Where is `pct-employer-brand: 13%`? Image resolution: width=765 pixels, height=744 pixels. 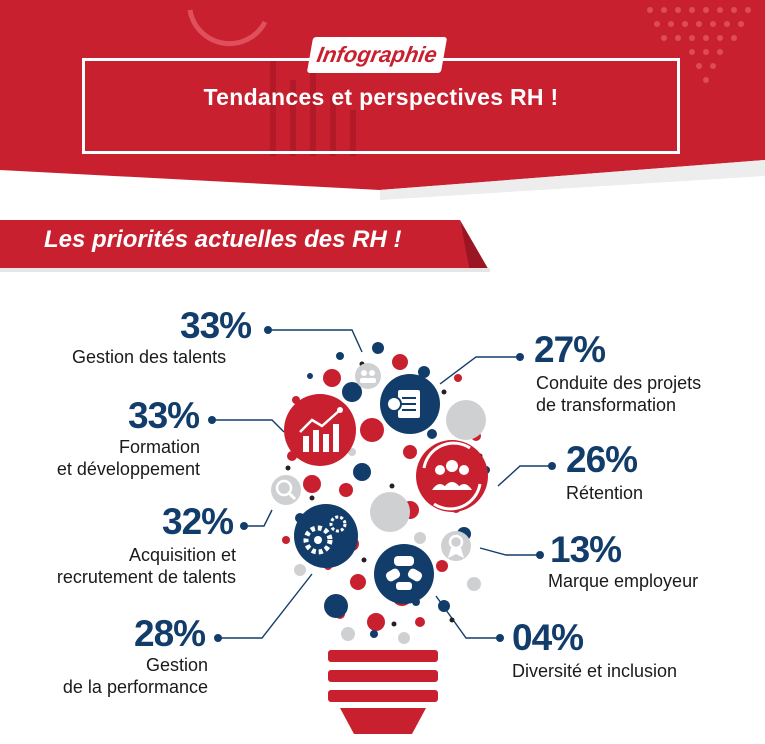
pct-employer-brand: 13% is located at coordinates (586, 549).